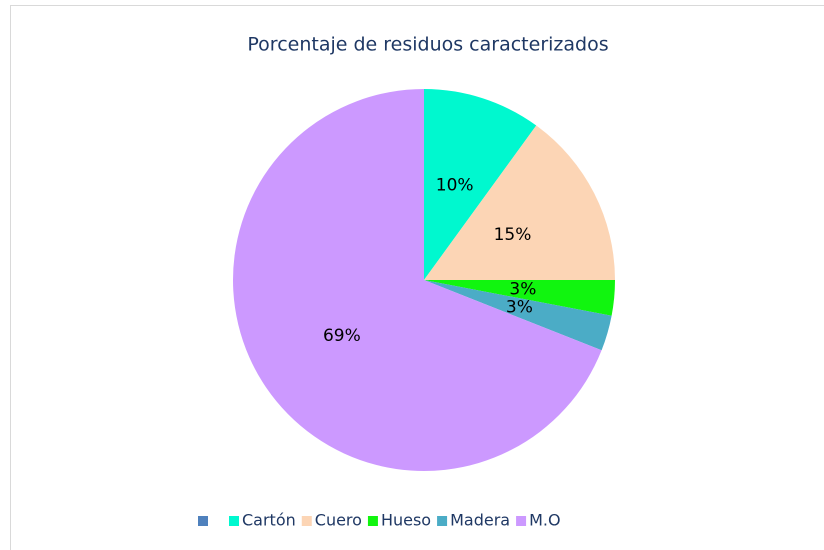  I want to click on data-label: 15%, so click(513, 235).